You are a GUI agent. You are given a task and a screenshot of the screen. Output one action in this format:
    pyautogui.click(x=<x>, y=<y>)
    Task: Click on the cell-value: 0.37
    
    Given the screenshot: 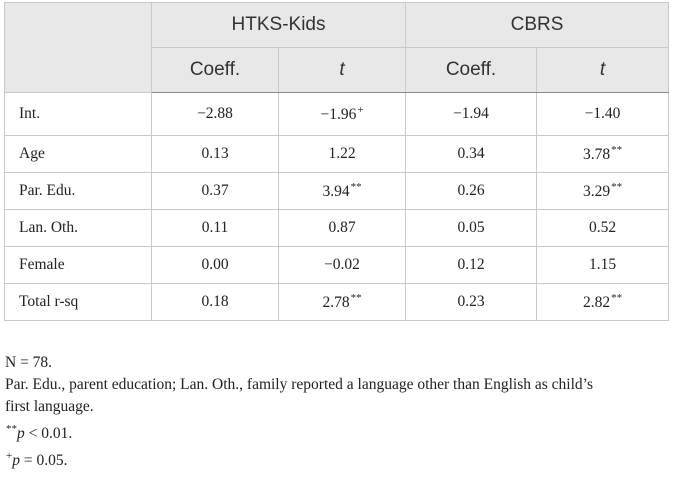 What is the action you would take?
    pyautogui.click(x=215, y=190)
    